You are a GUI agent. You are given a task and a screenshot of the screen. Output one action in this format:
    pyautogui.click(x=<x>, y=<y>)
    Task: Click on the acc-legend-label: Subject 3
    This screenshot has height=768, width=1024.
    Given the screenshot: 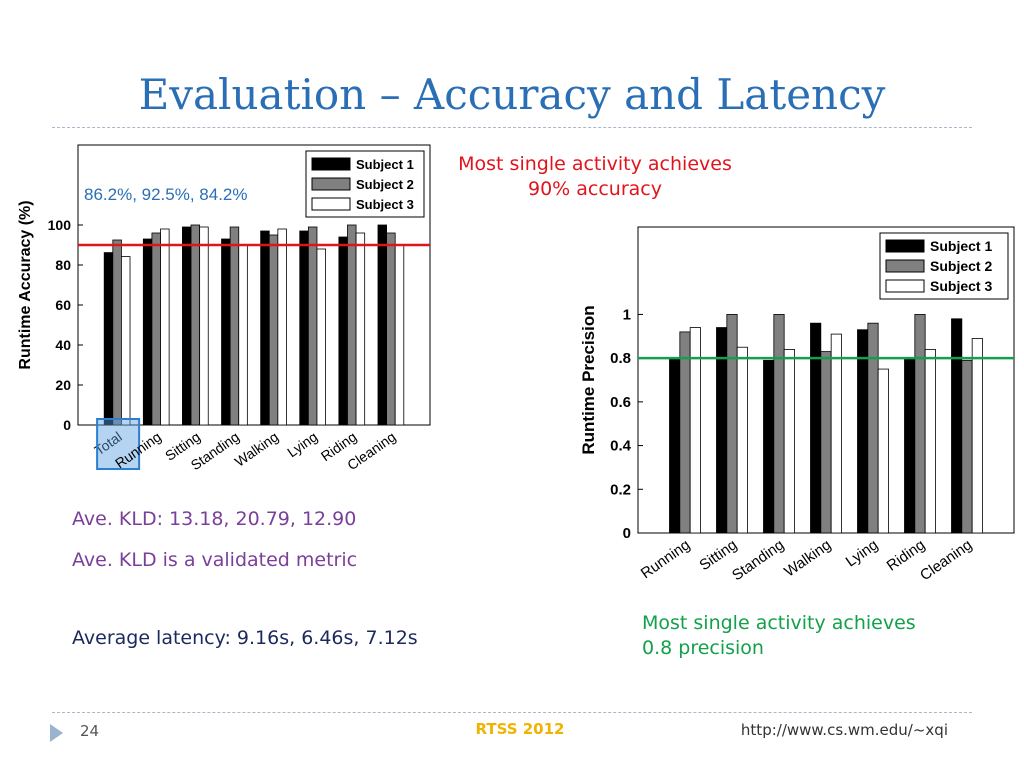 What is the action you would take?
    pyautogui.click(x=385, y=204)
    